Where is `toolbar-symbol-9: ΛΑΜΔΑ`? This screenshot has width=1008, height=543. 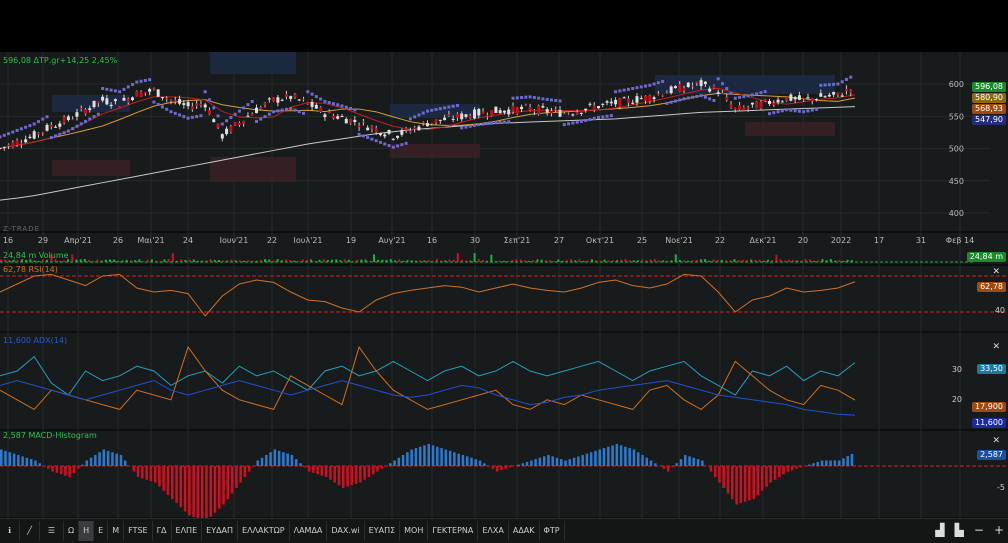 toolbar-symbol-9: ΛΑΜΔΑ is located at coordinates (309, 531).